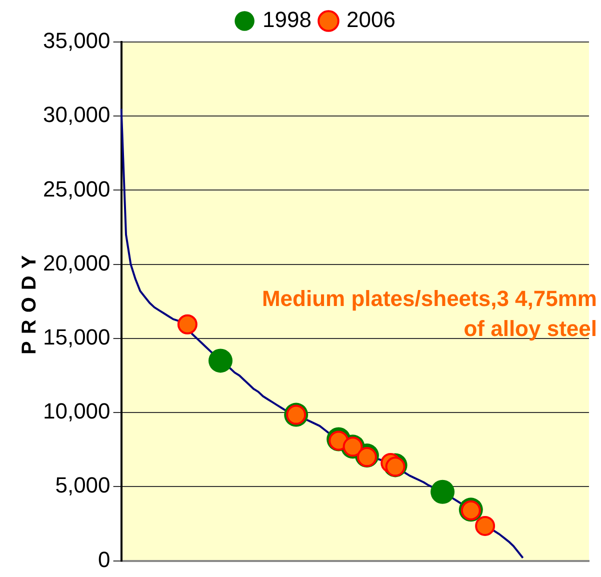 Image resolution: width=601 pixels, height=577 pixels. I want to click on y-tick-label: 0, so click(104, 559).